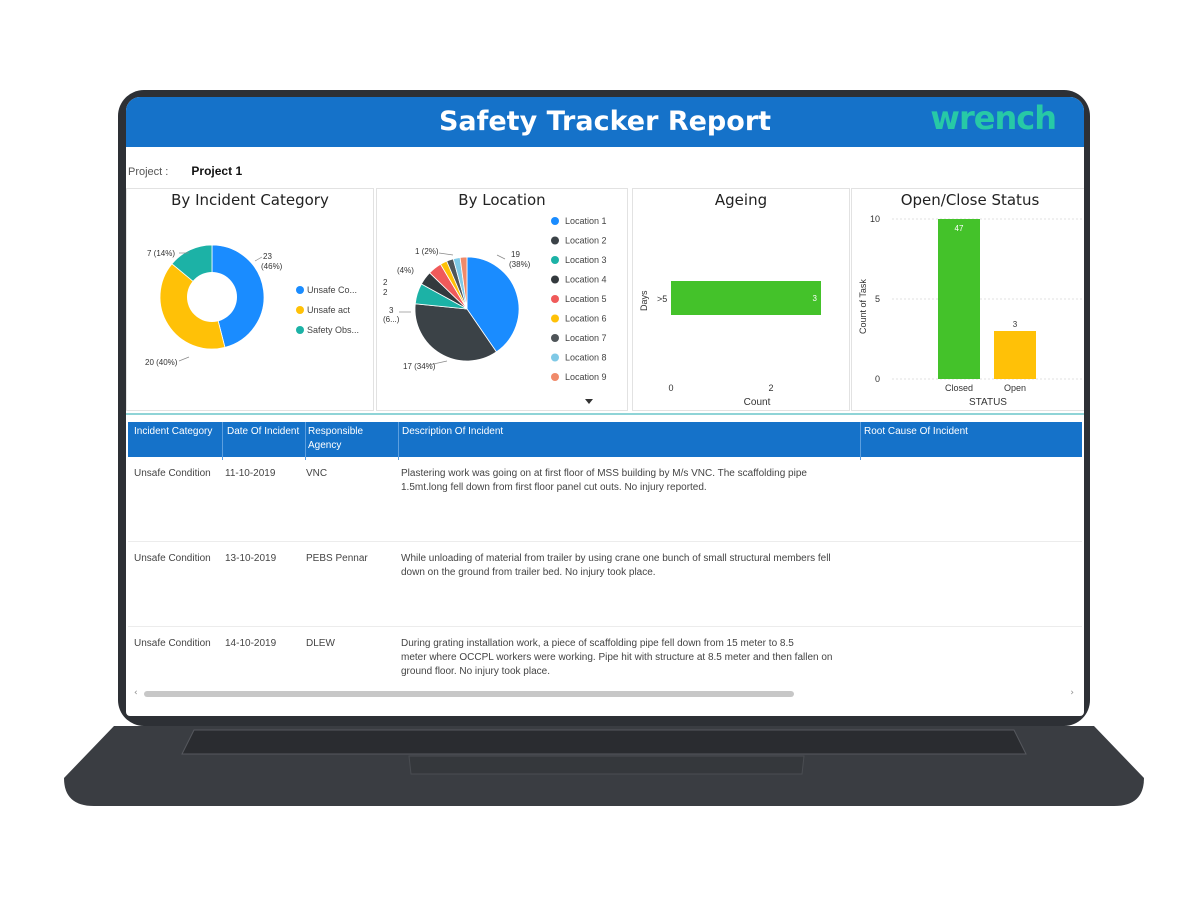 The image size is (1200, 900). What do you see at coordinates (161, 253) in the screenshot?
I see `slice-label-safety: 7 (14%)` at bounding box center [161, 253].